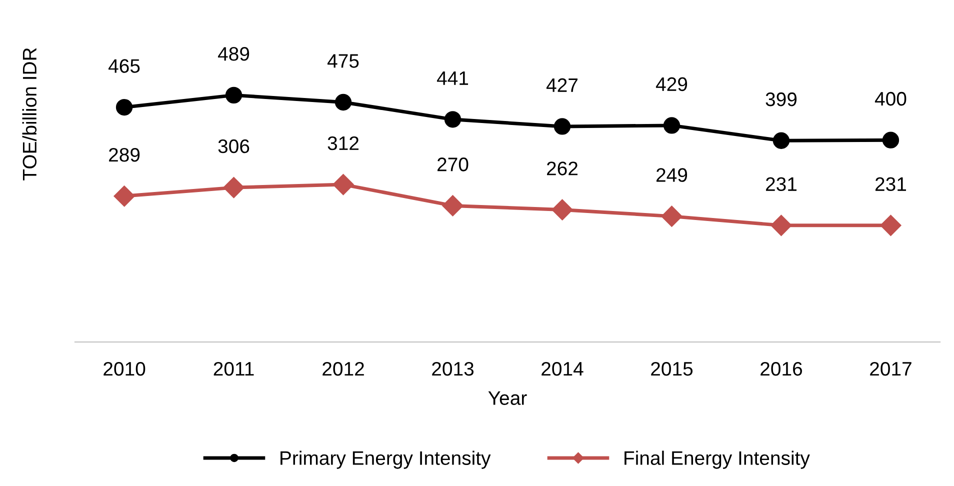 This screenshot has width=954, height=486. Describe the element at coordinates (672, 369) in the screenshot. I see `x-tick-label: 2015` at that location.